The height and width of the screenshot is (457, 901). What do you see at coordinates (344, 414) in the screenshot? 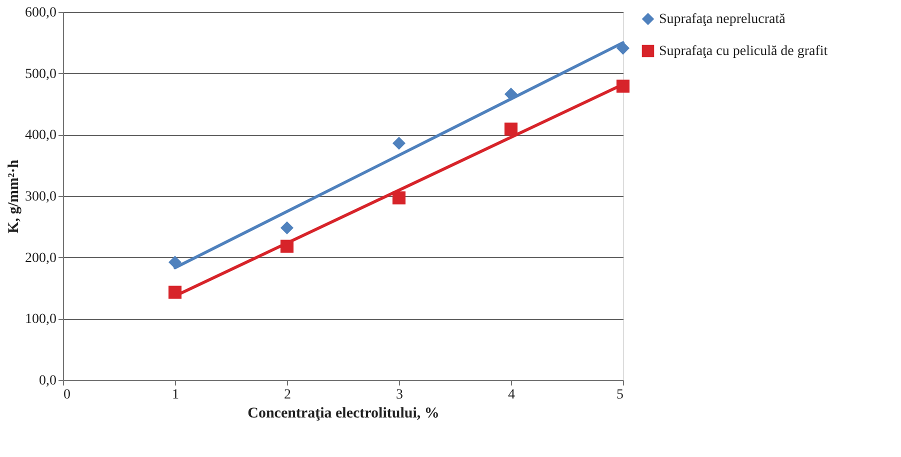
I see `x-axis-title: Concentraţia electrolitului, %` at bounding box center [344, 414].